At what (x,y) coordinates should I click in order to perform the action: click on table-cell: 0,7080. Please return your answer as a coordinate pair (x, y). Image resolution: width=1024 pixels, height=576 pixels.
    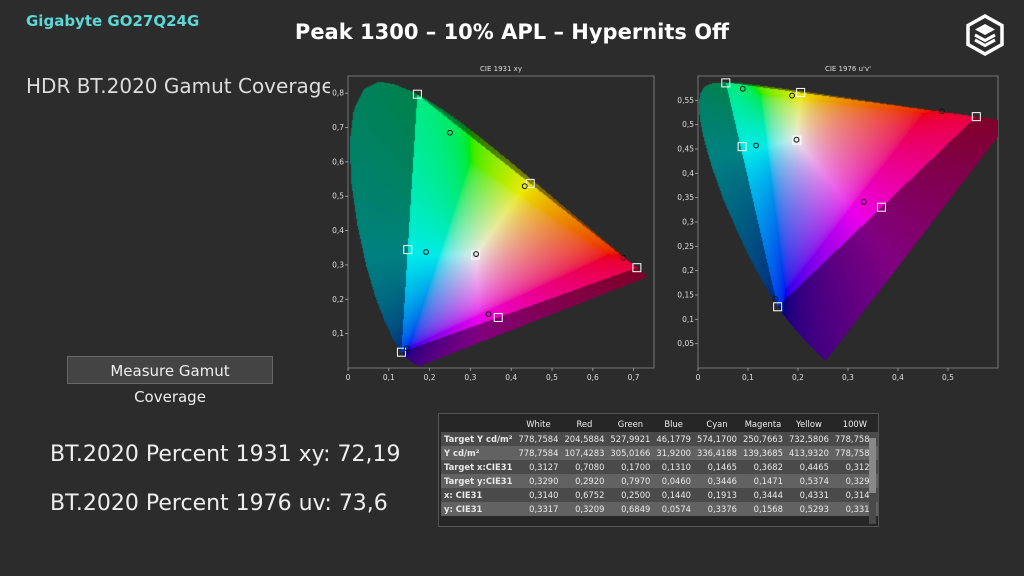
    Looking at the image, I should click on (584, 467).